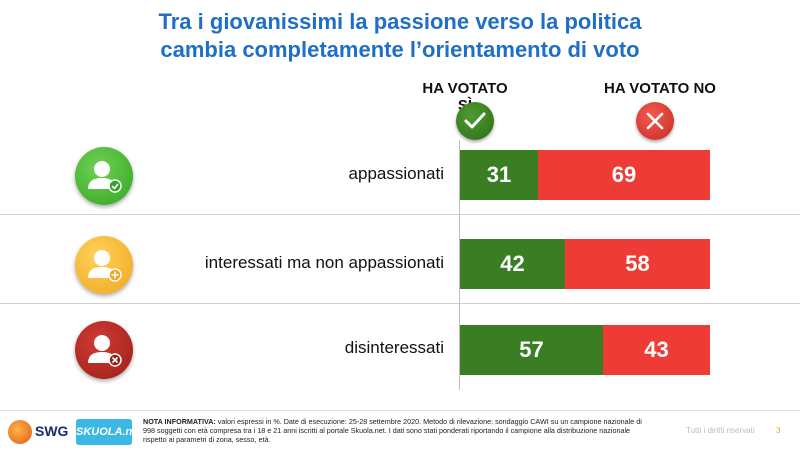 This screenshot has width=800, height=451. What do you see at coordinates (655, 121) in the screenshot?
I see `cross-icon` at bounding box center [655, 121].